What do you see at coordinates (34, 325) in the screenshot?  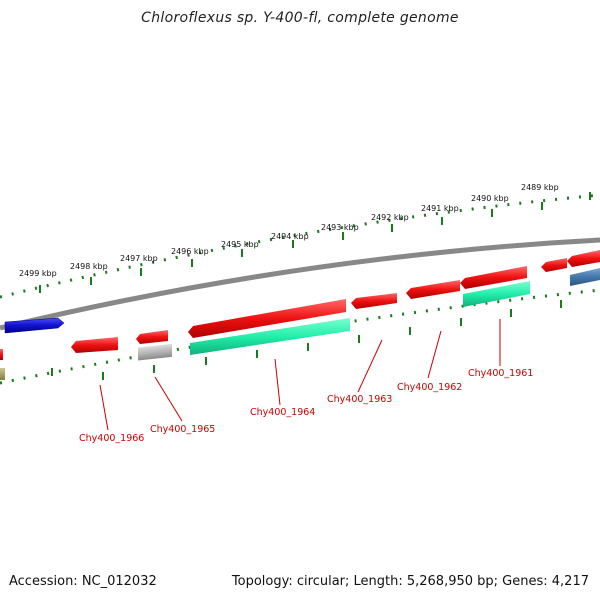 I see `forward-feature-blue` at bounding box center [34, 325].